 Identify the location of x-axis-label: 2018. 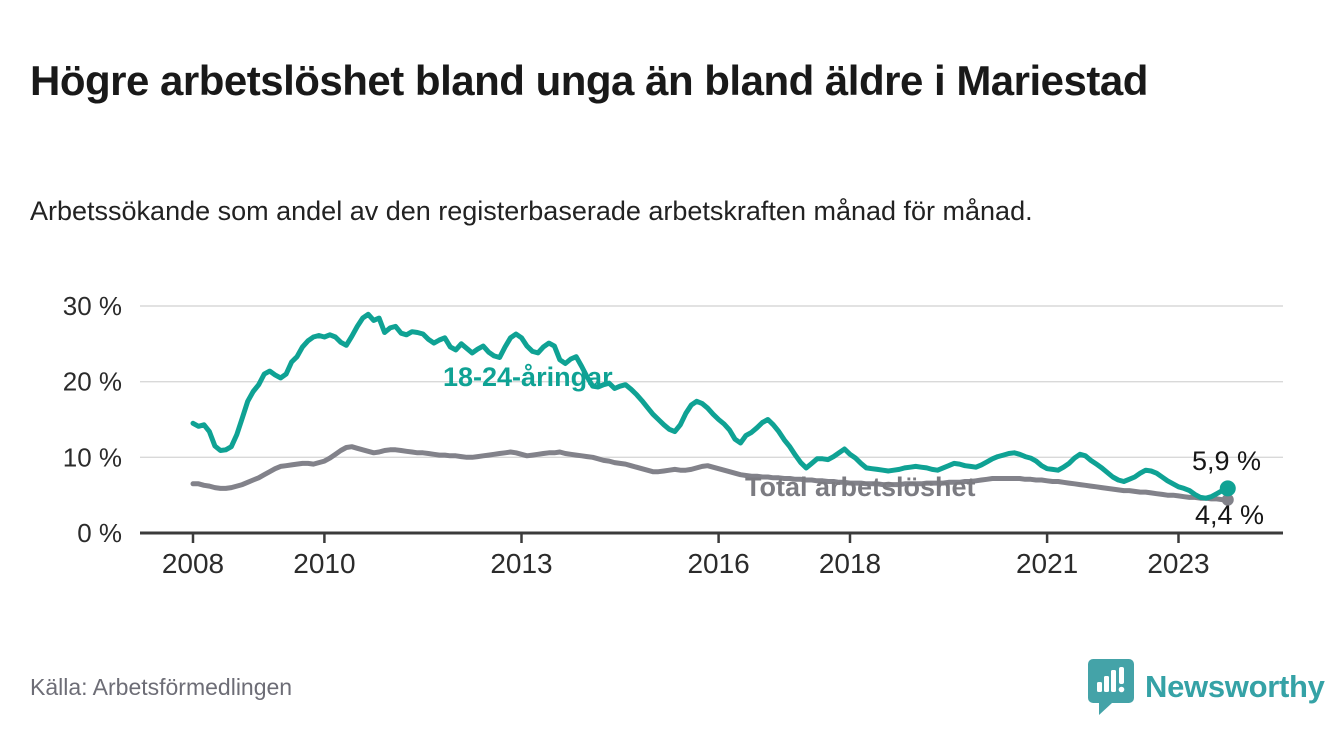
(850, 563).